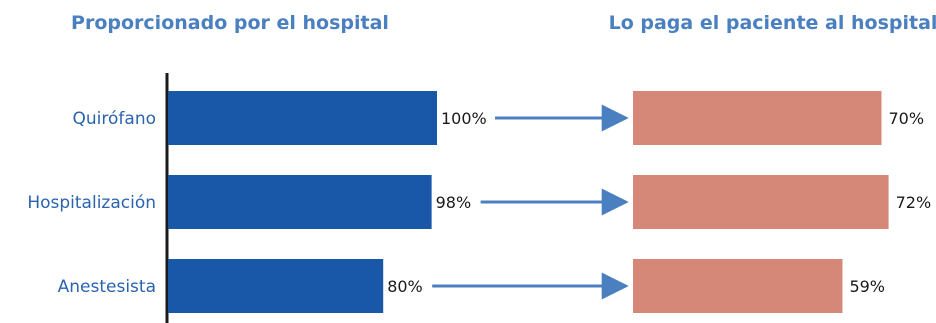 This screenshot has width=936, height=323. Describe the element at coordinates (114, 119) in the screenshot. I see `category-label: Quirófano` at that location.